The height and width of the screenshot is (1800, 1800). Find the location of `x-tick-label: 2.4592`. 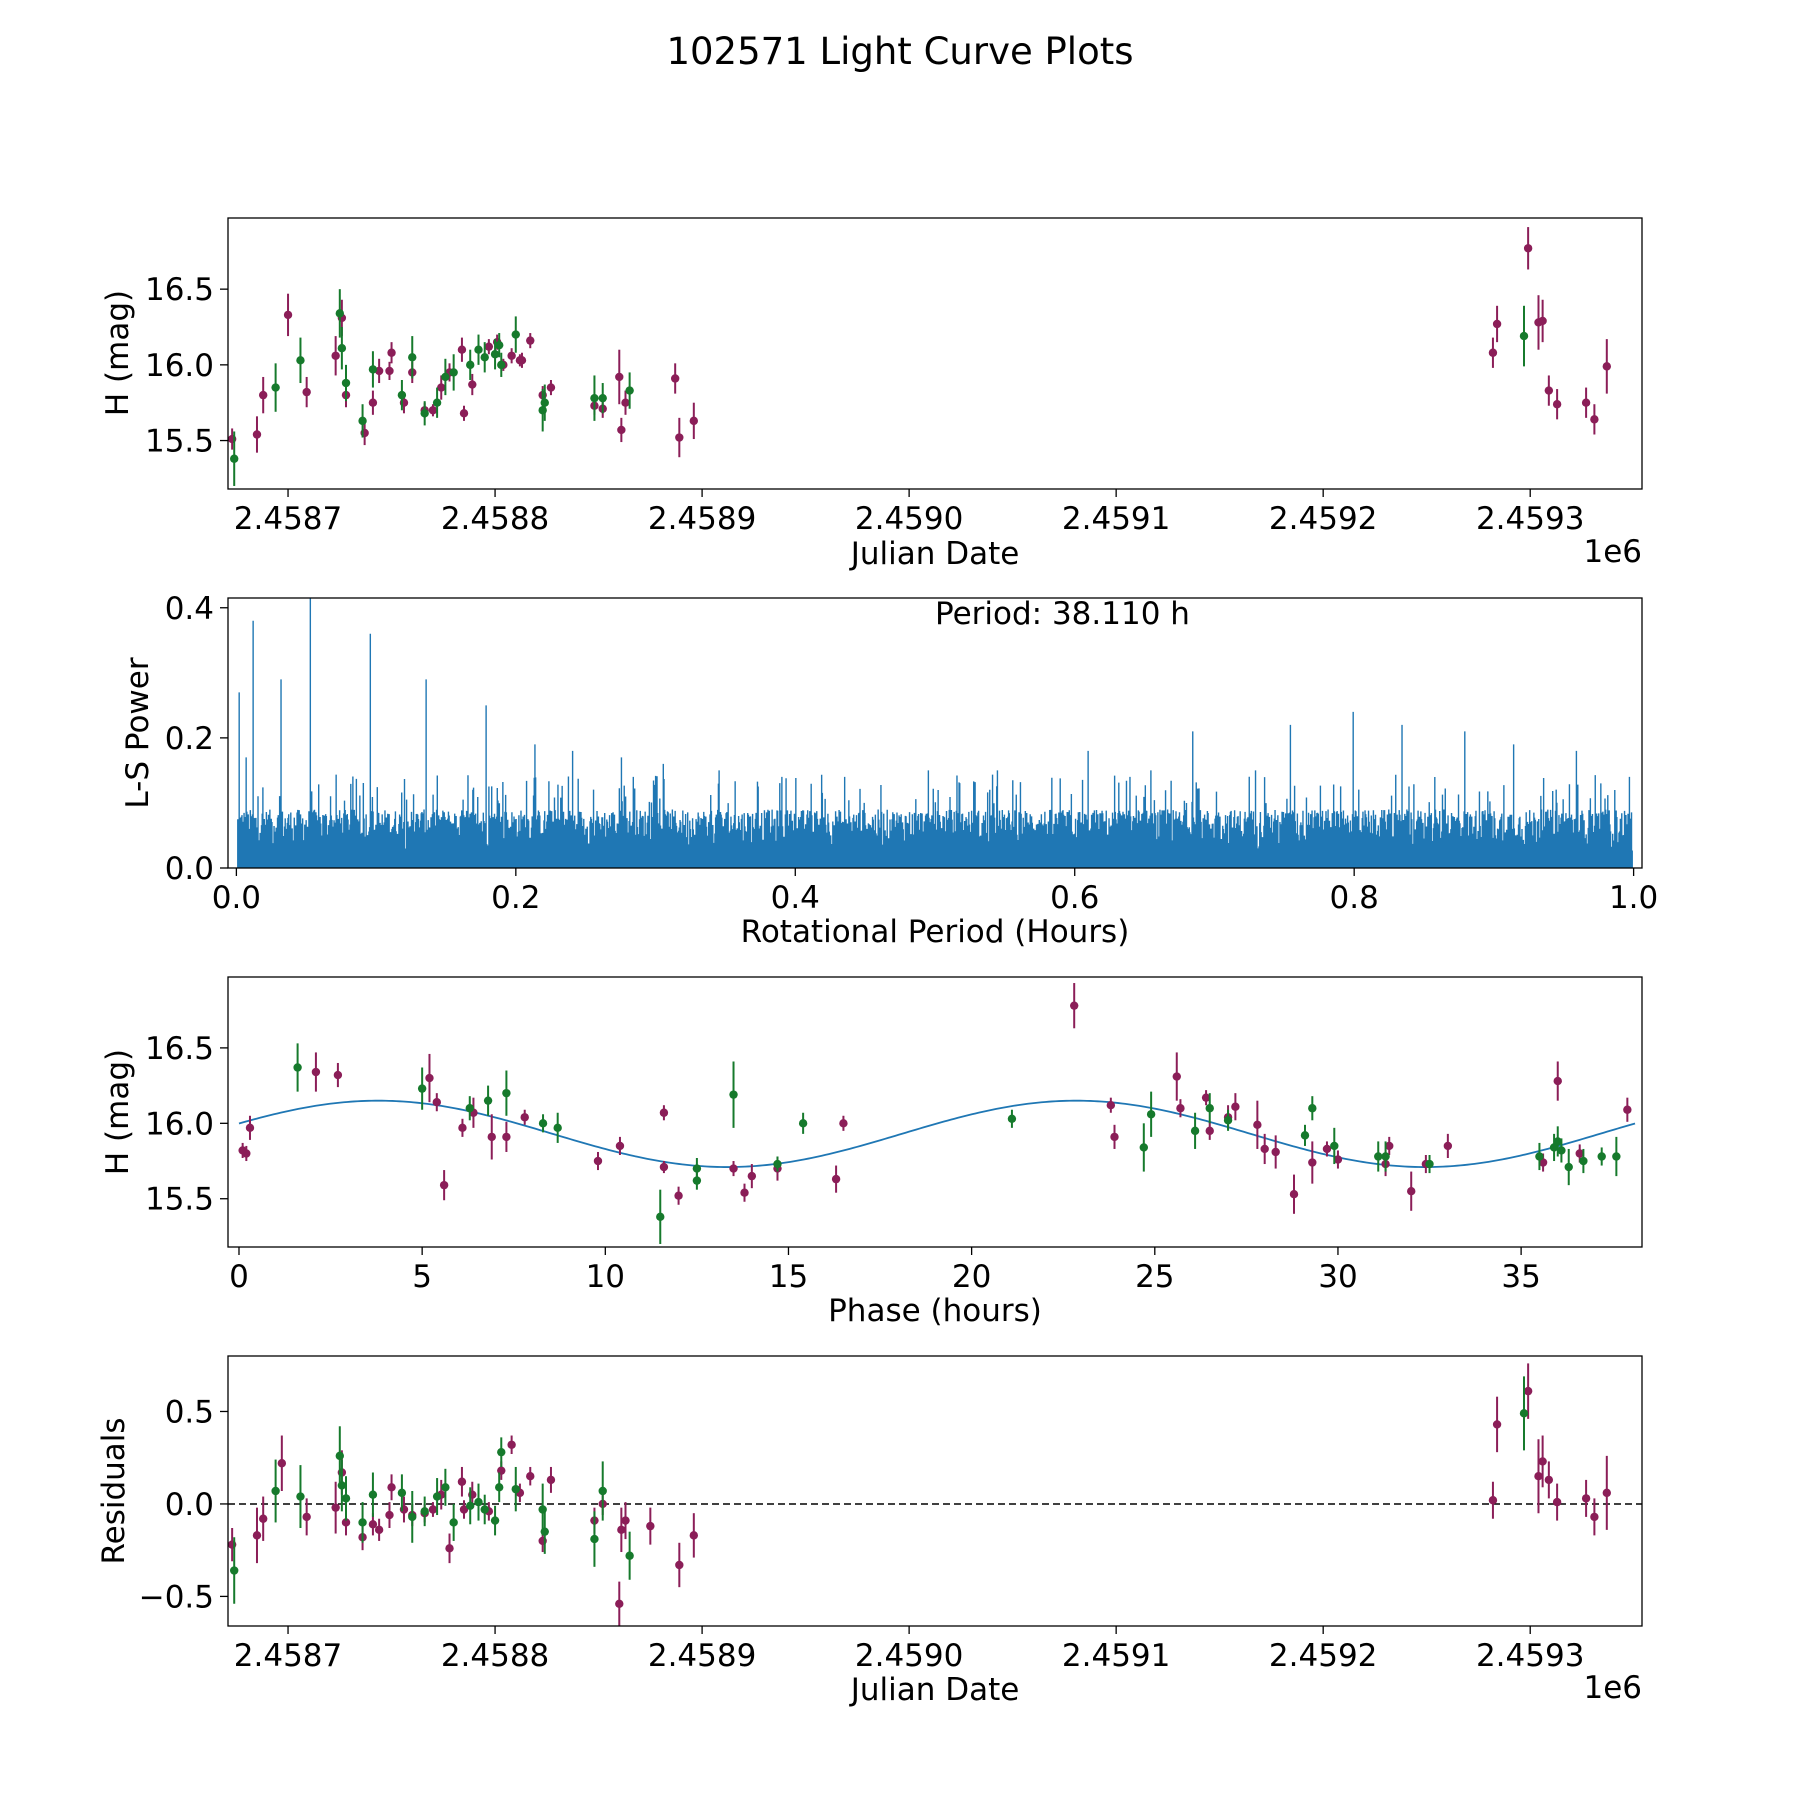

x-tick-label: 2.4592 is located at coordinates (1323, 519).